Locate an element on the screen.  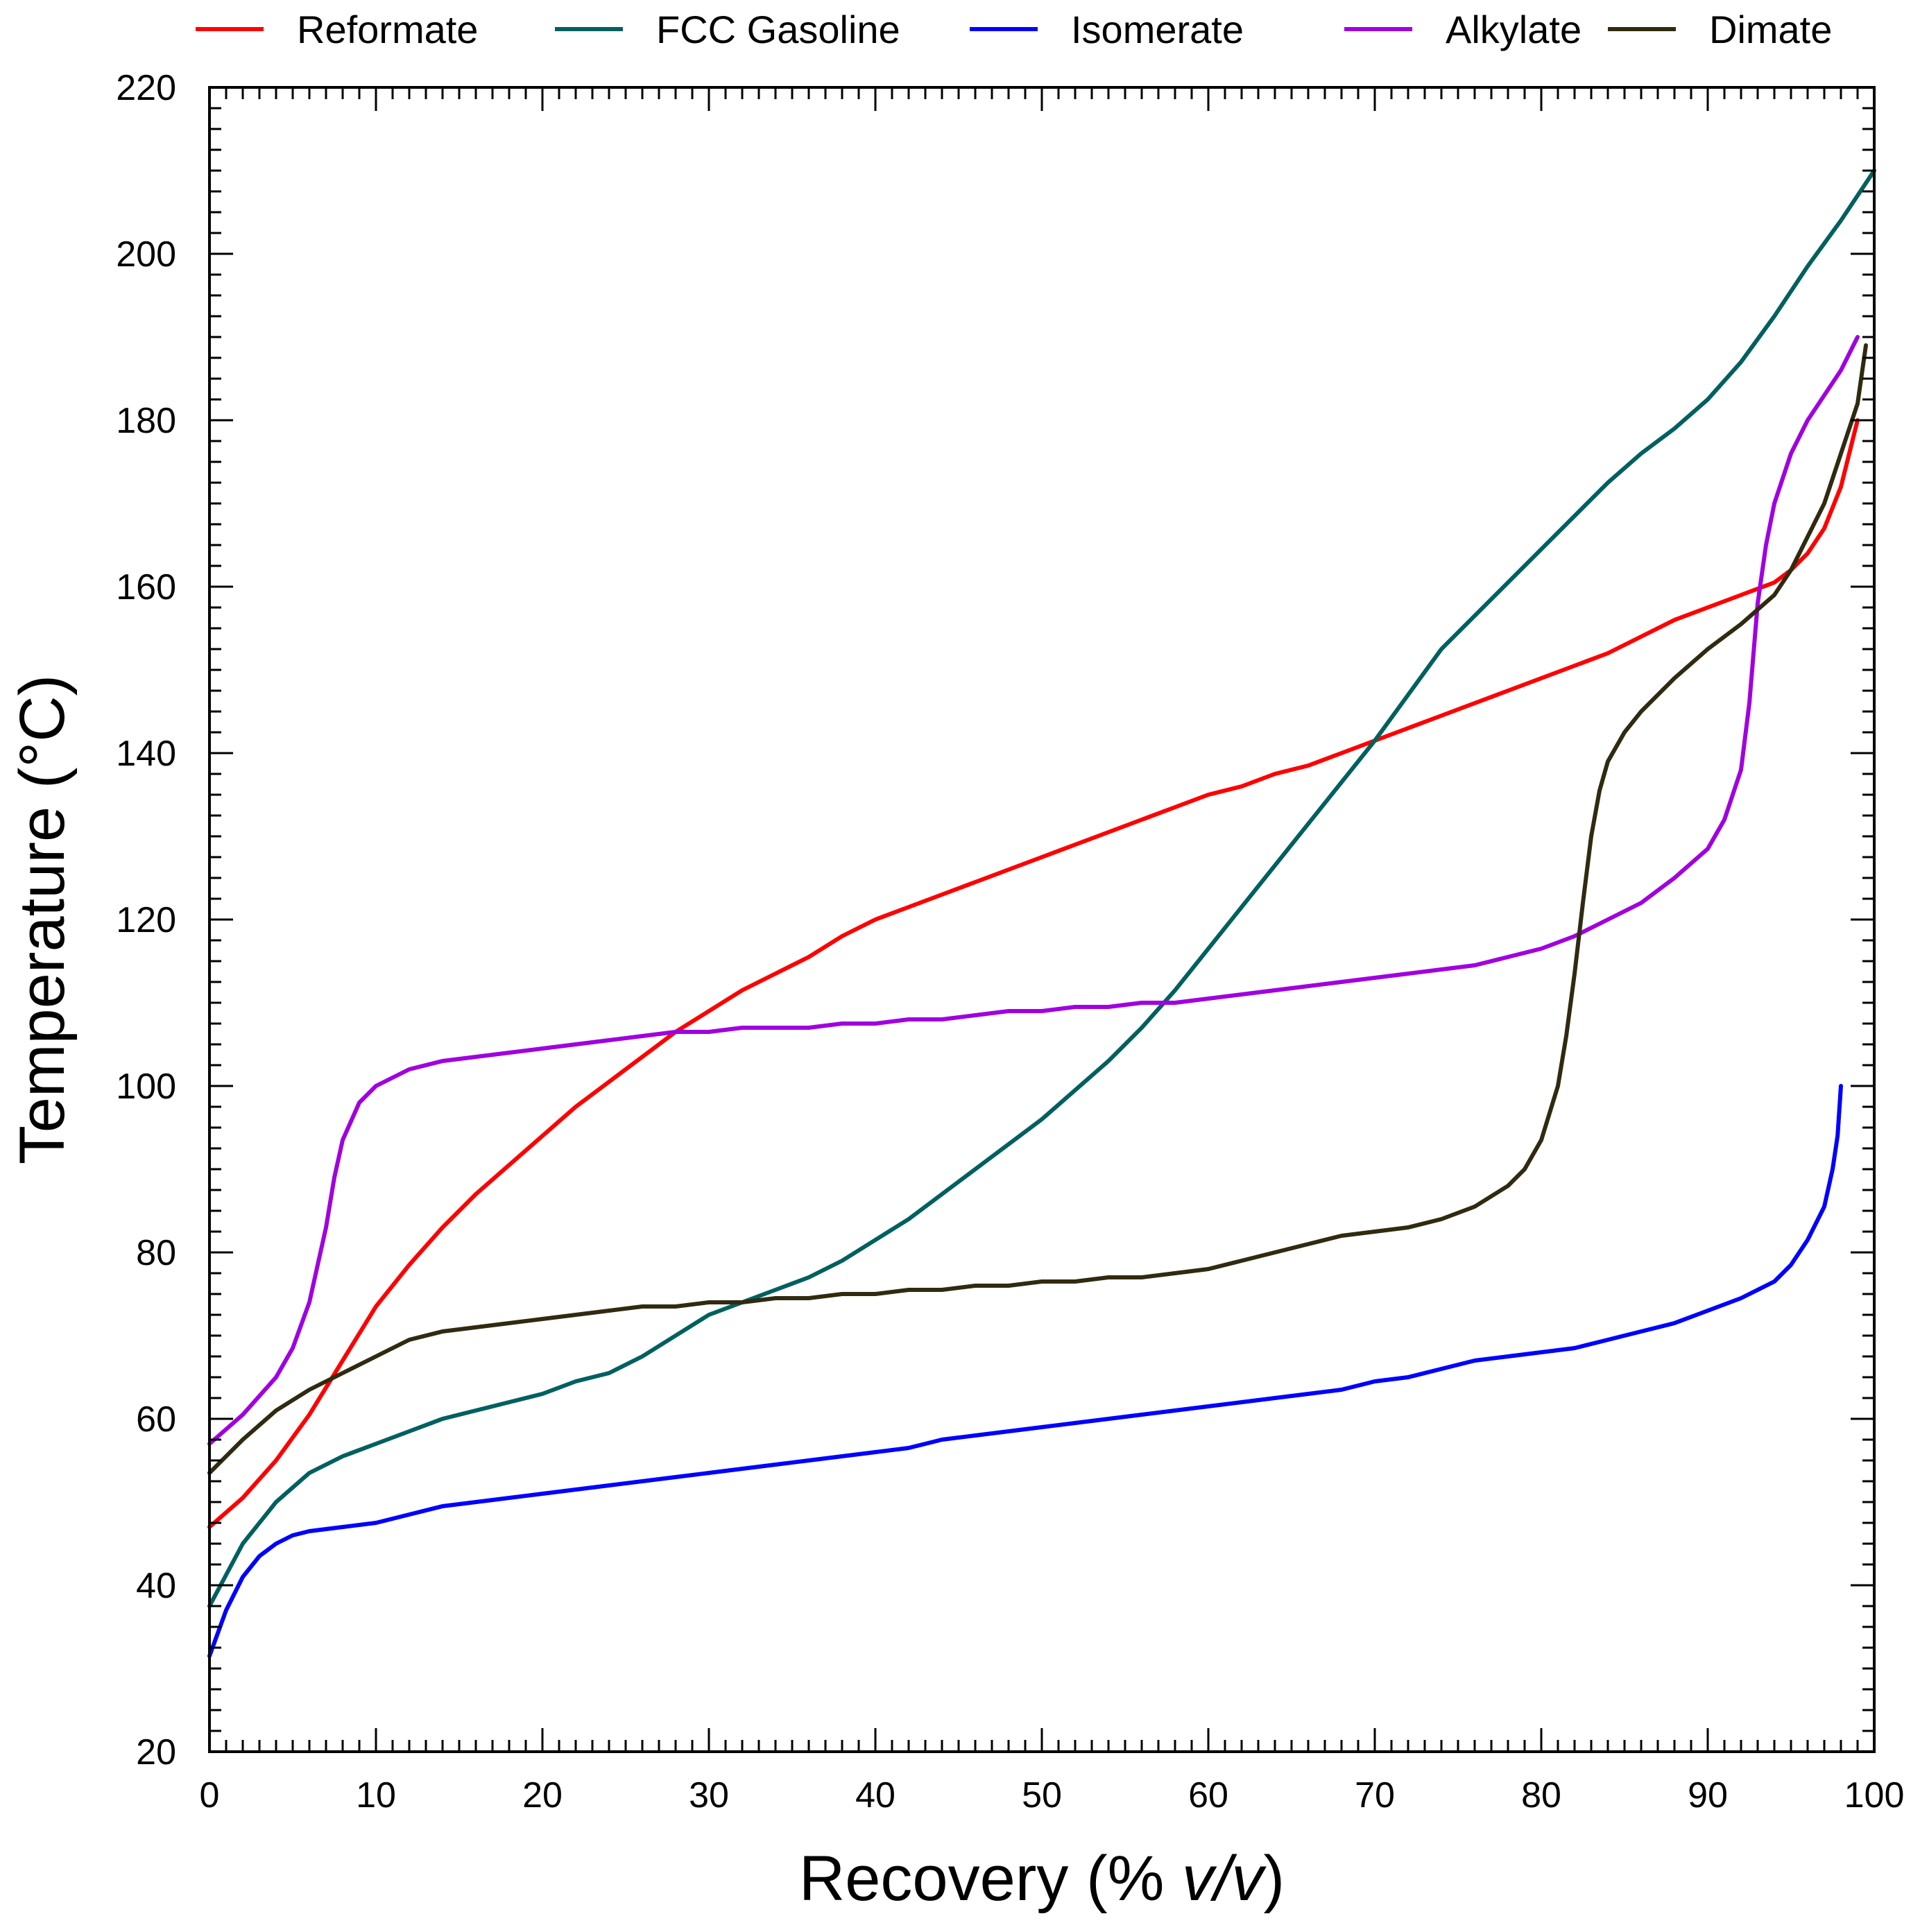
y-tick-label: 140 is located at coordinates (146, 754).